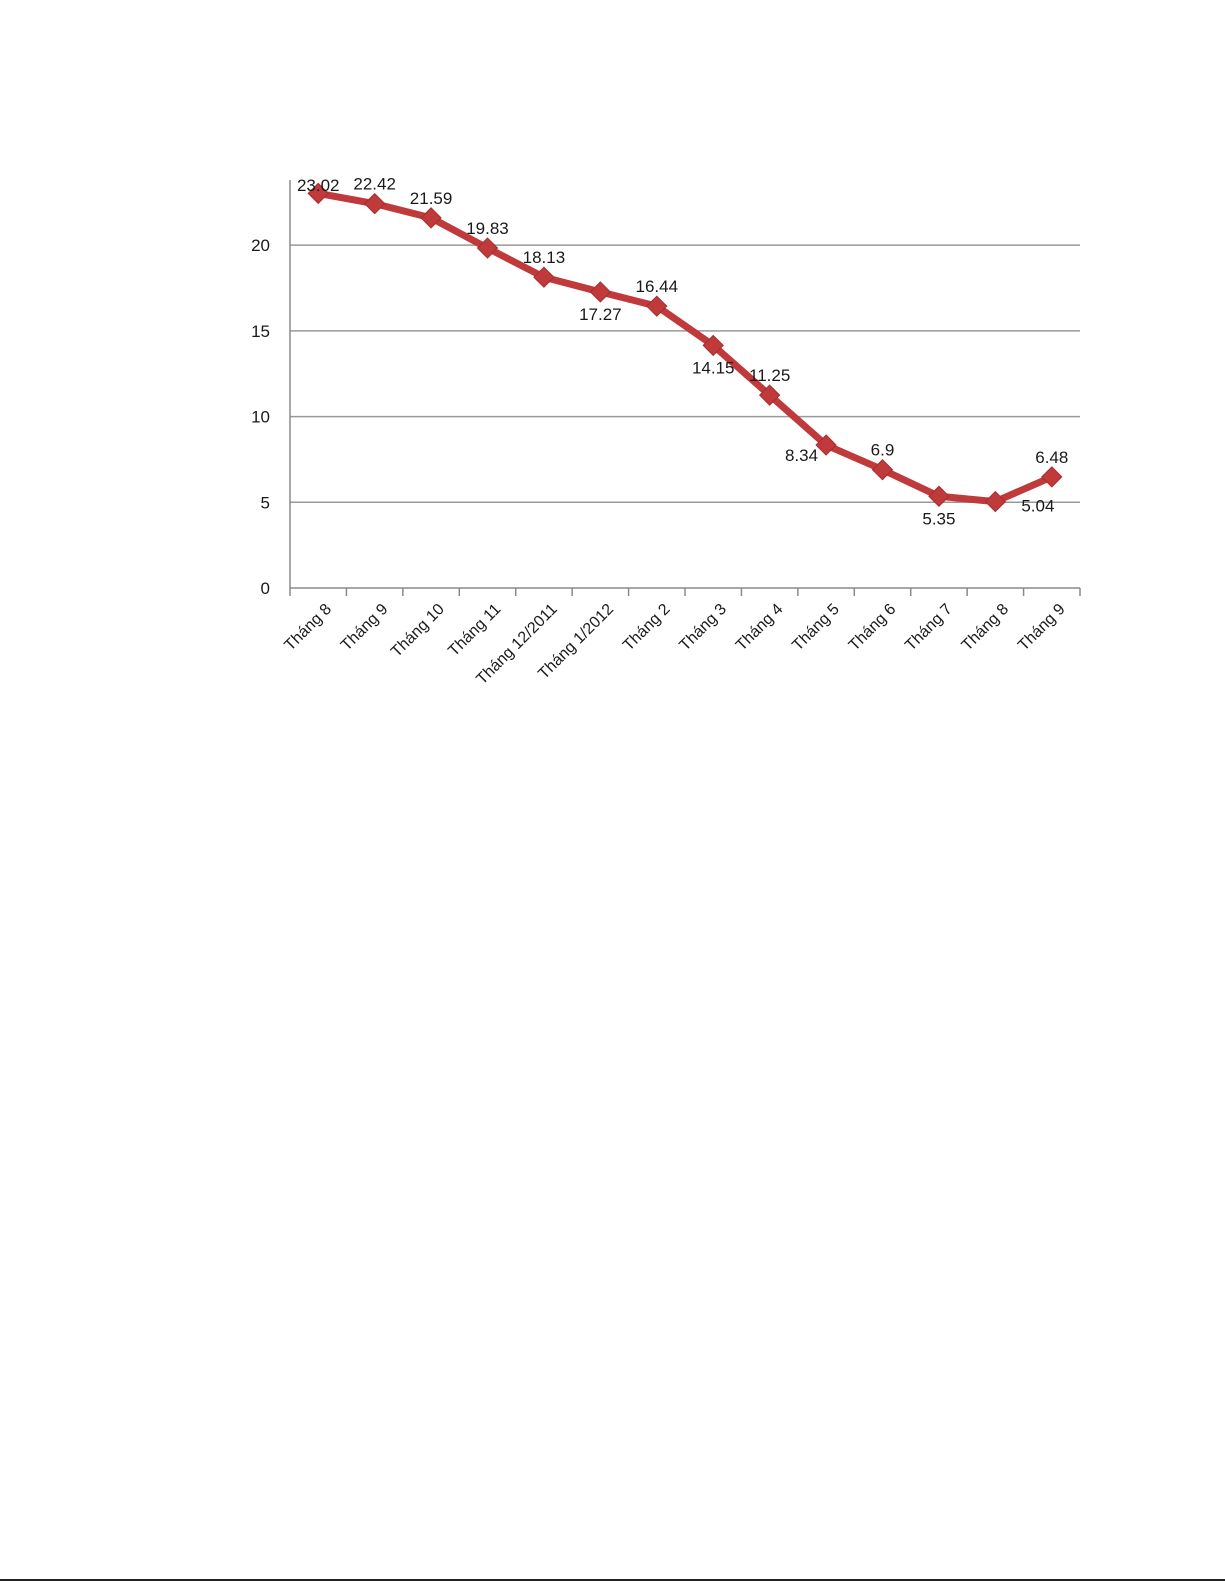 Image resolution: width=1225 pixels, height=1585 pixels. I want to click on data-label: 22.42, so click(374, 184).